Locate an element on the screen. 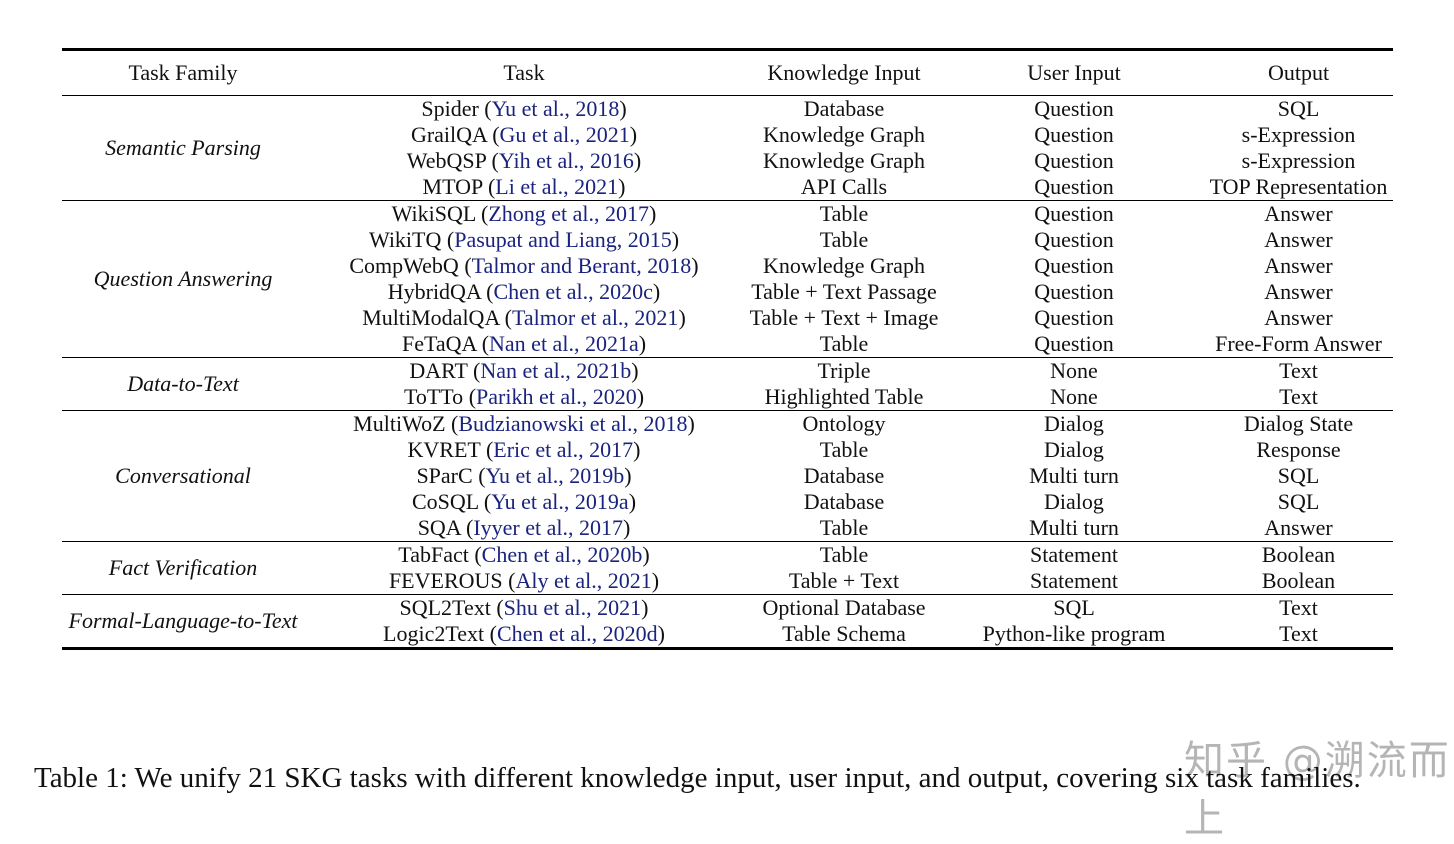  task-family-cell: Conversational is located at coordinates (183, 476).